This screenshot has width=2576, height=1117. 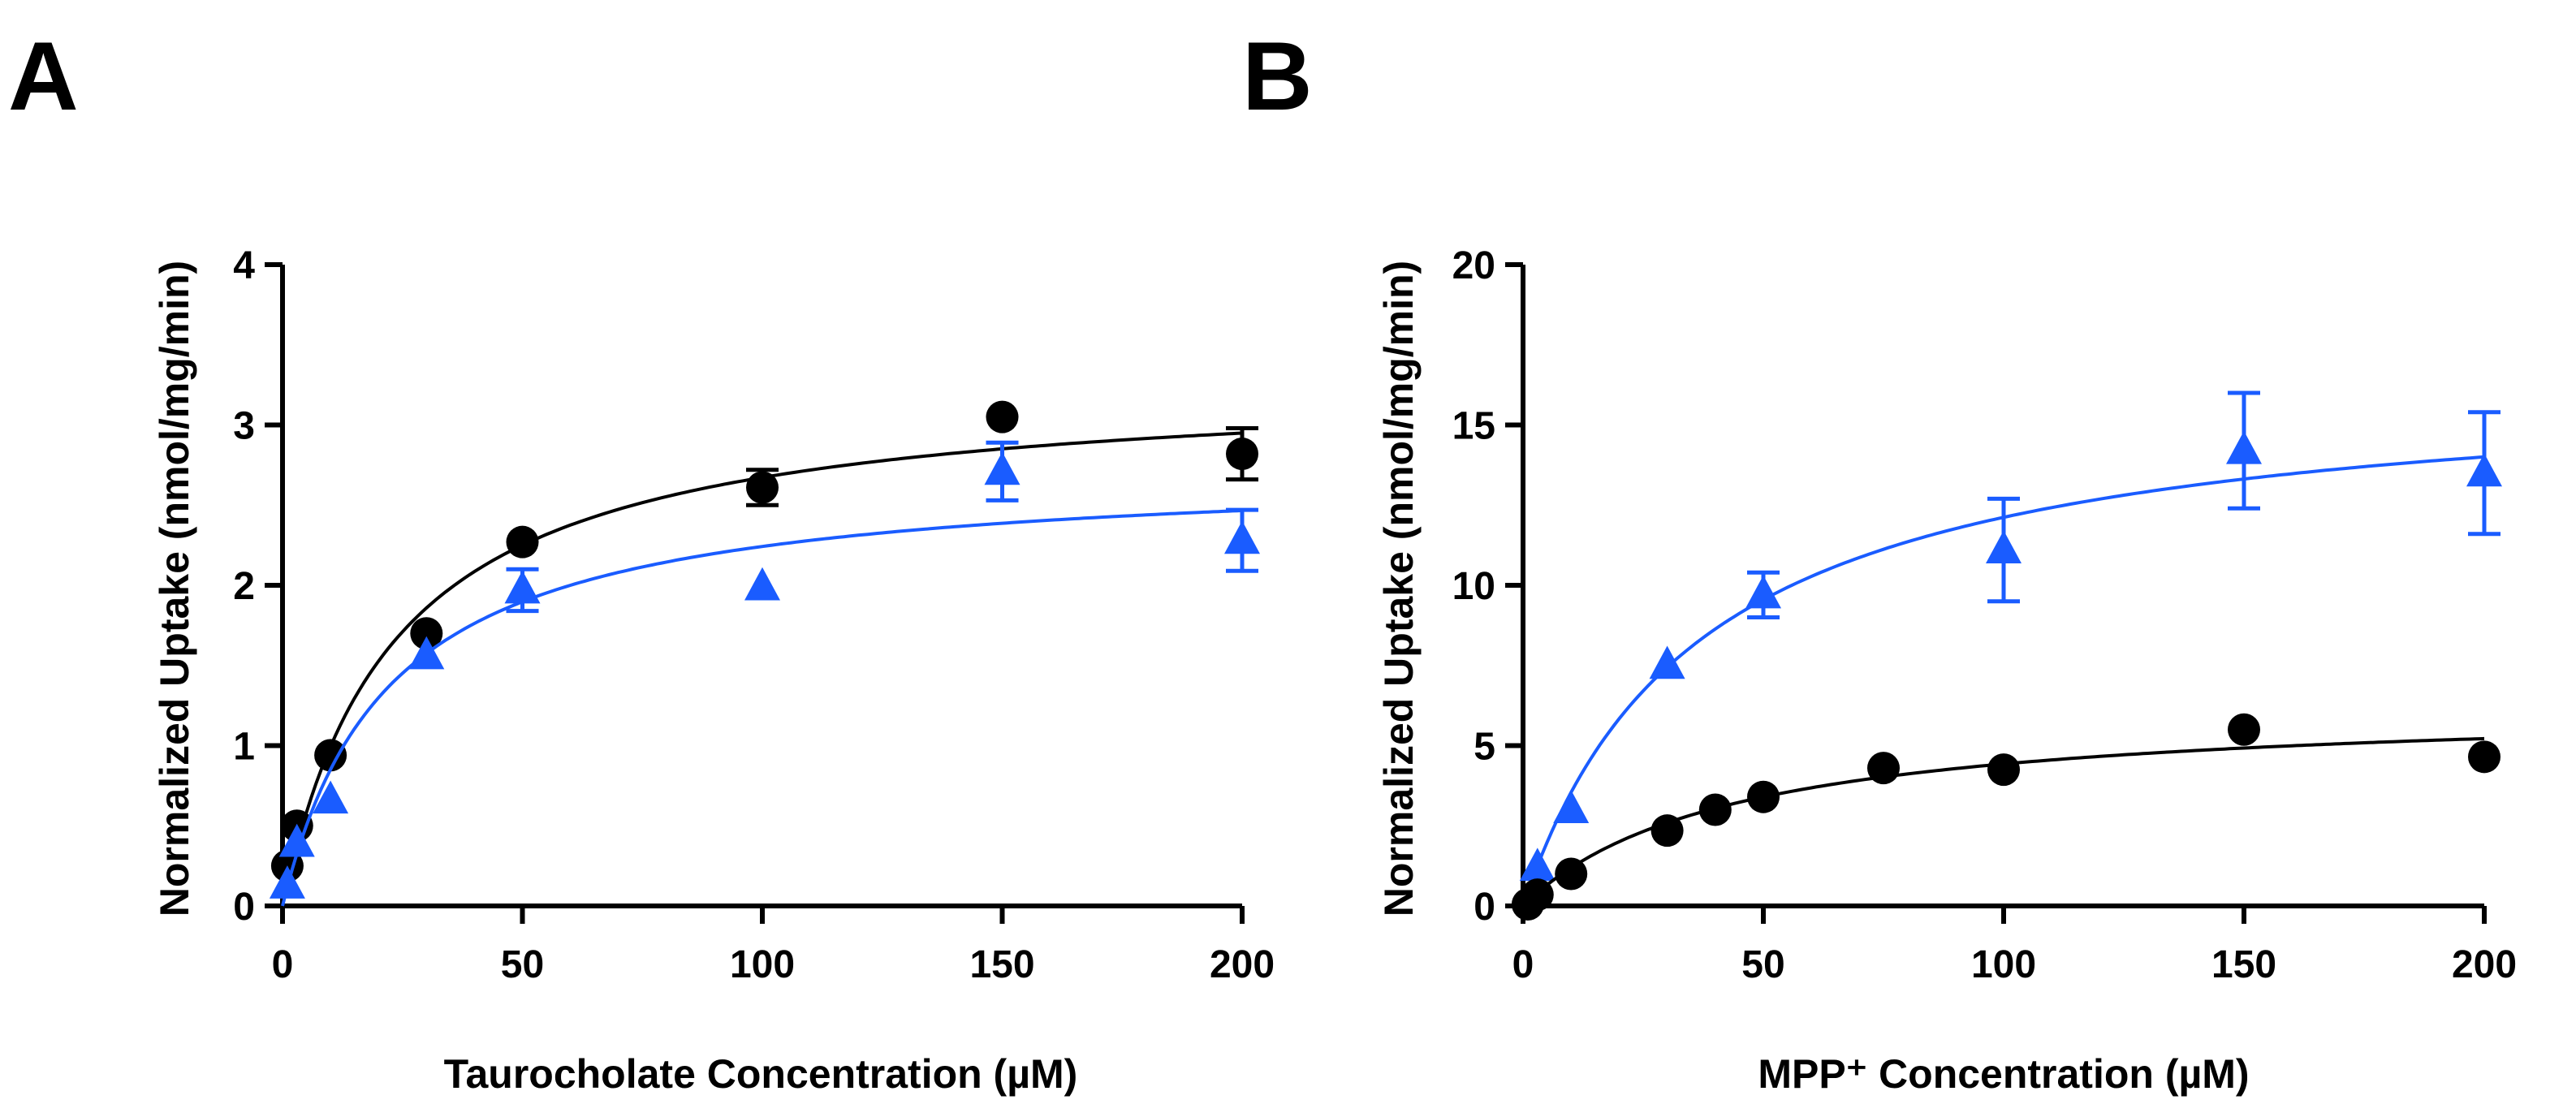 What do you see at coordinates (174, 588) in the screenshot?
I see `y-axis-label-a: Normalized Uptake (nmol/mg/min)` at bounding box center [174, 588].